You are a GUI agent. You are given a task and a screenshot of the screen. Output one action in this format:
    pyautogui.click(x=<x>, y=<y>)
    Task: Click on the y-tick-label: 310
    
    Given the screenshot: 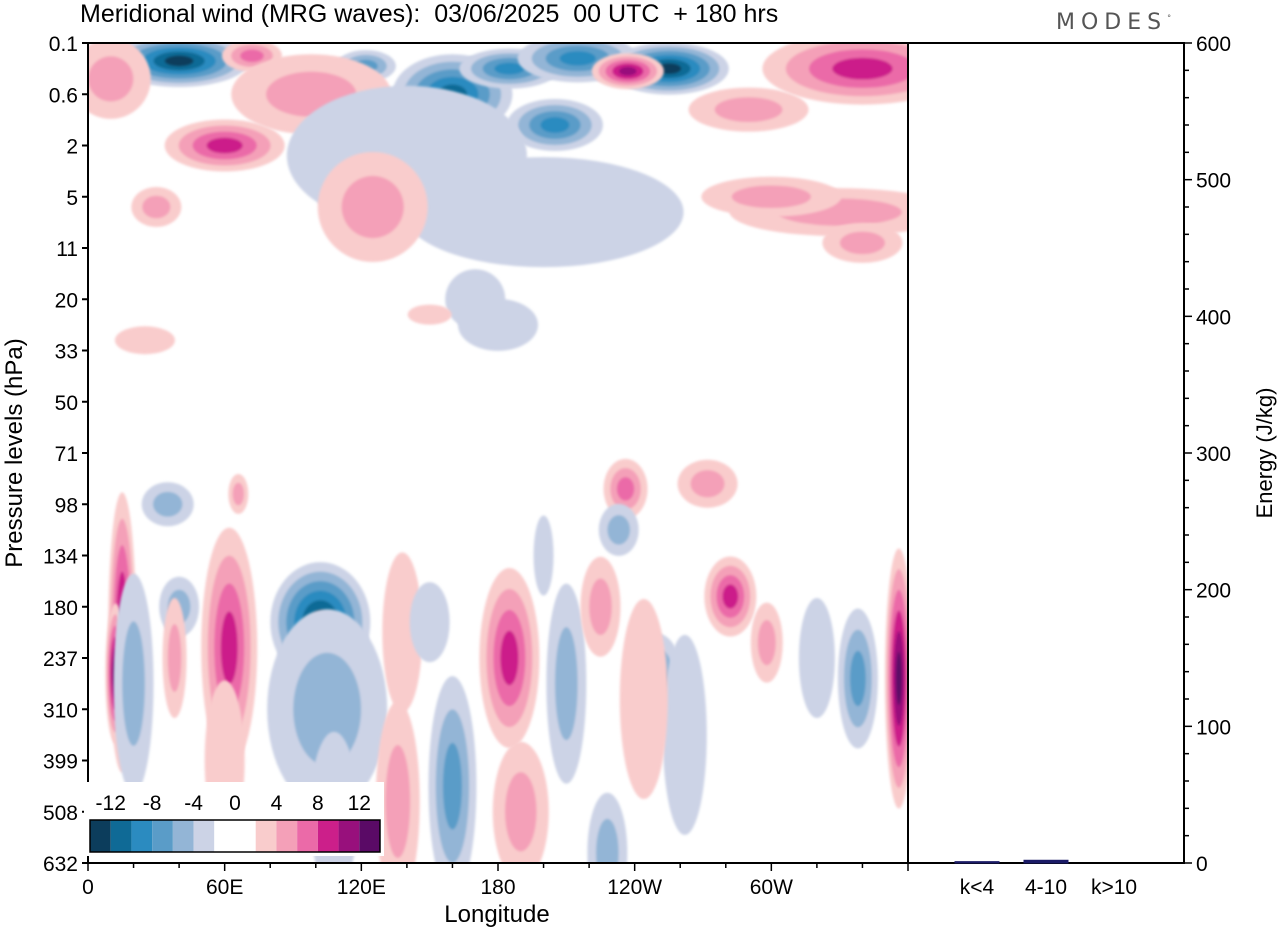 What is the action you would take?
    pyautogui.click(x=60, y=710)
    